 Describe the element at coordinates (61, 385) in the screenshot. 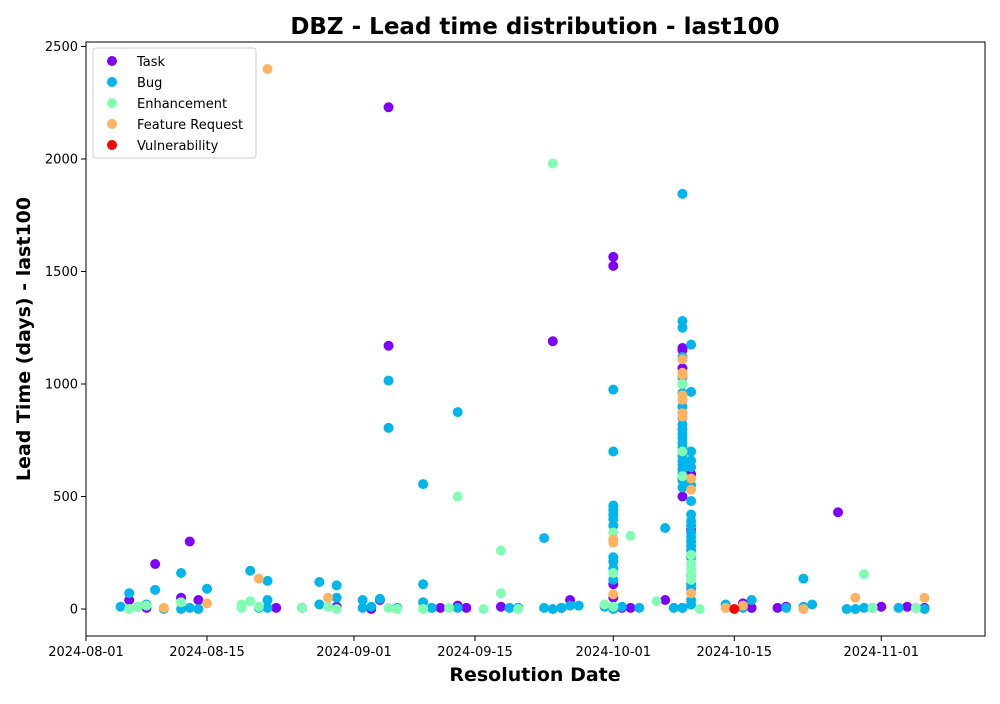

I see `y-tick-label: 1000` at that location.